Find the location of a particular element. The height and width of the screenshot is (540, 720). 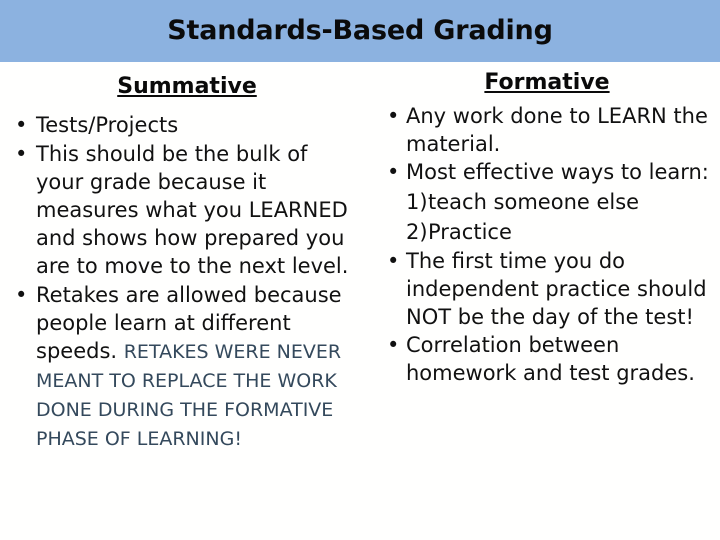

sub-list-item: 1) teach someone else is located at coordinates (560, 202).